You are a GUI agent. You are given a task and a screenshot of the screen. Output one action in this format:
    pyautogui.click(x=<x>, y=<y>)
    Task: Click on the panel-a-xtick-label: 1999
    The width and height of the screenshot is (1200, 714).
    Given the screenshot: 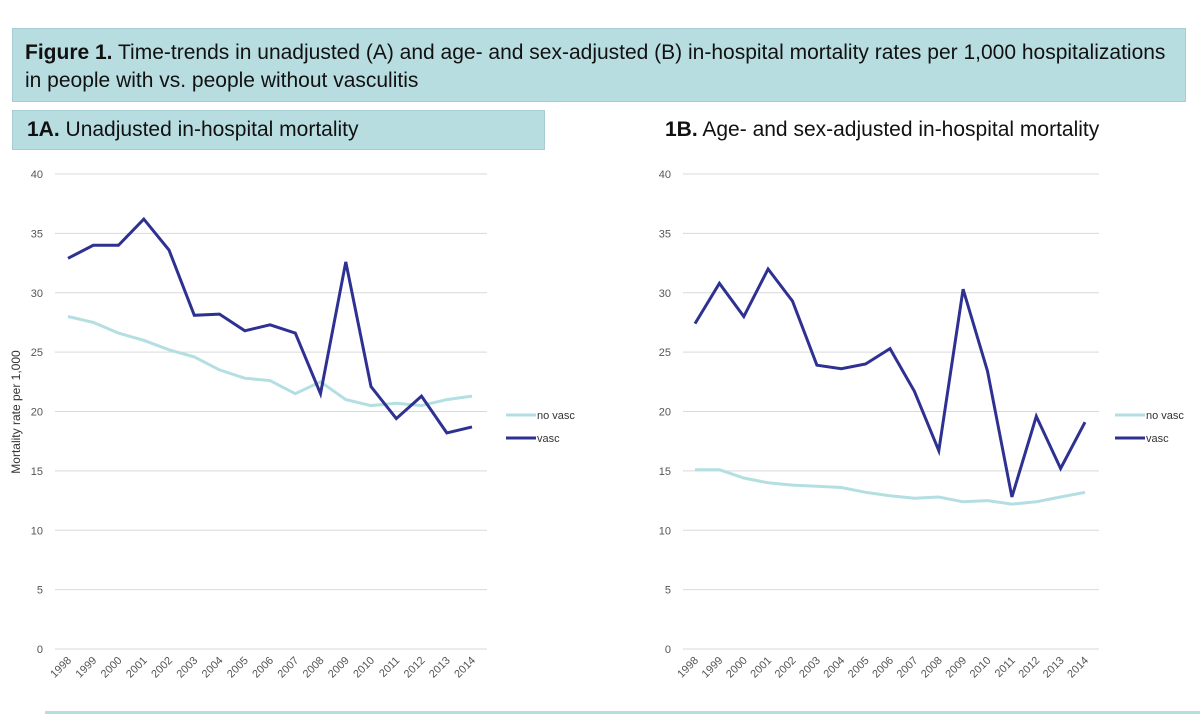 What is the action you would take?
    pyautogui.click(x=87, y=668)
    